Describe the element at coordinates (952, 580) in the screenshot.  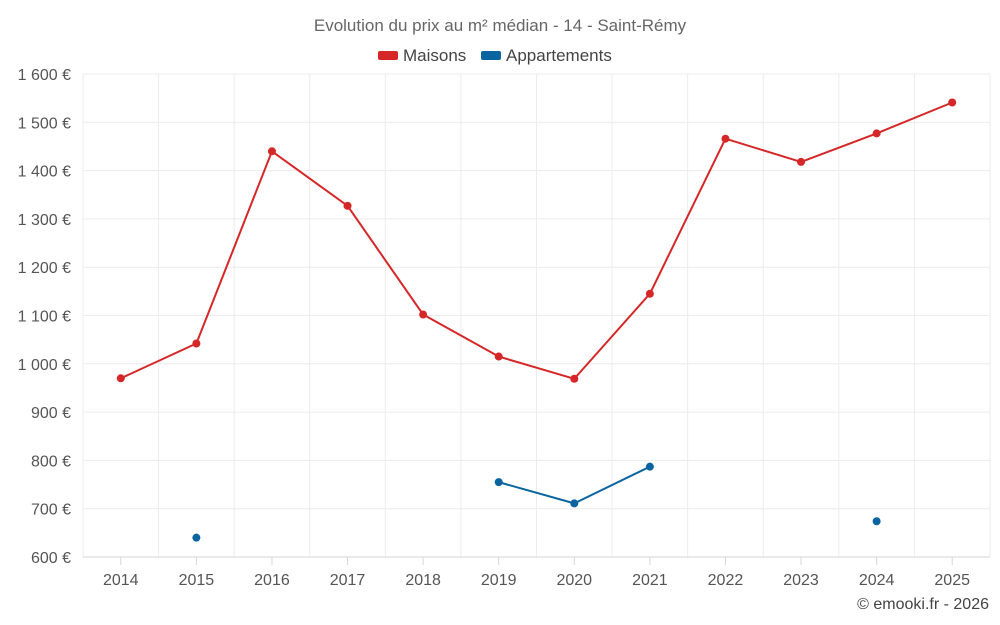
I see `x-tick-label: 2025` at that location.